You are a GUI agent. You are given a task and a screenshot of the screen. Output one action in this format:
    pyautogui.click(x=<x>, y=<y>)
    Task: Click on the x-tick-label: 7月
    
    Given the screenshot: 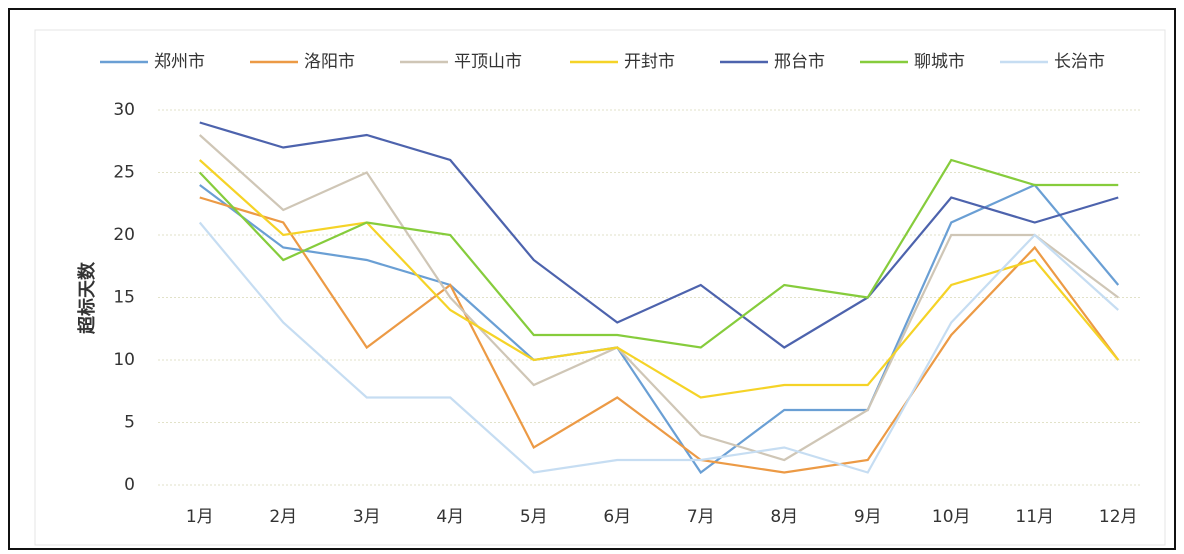 What is the action you would take?
    pyautogui.click(x=701, y=517)
    